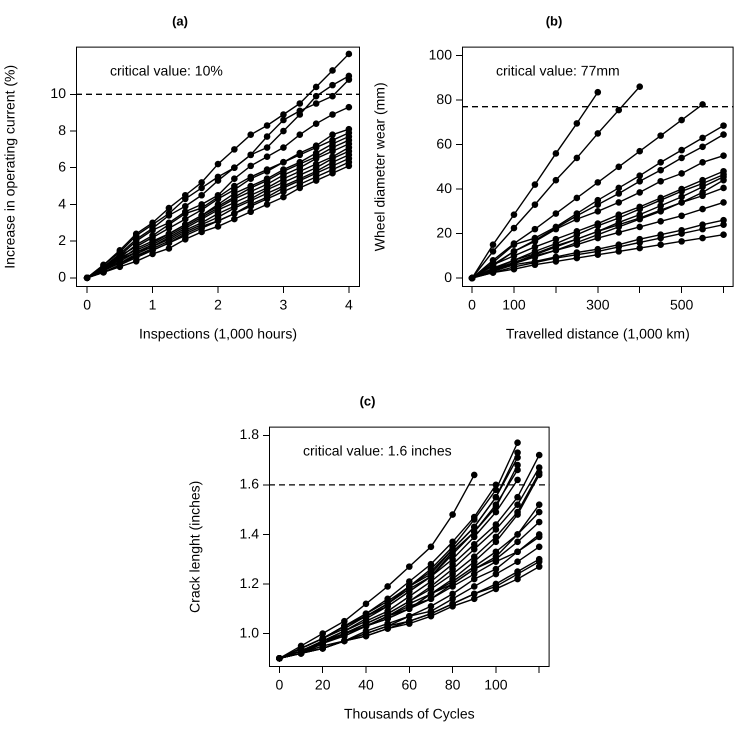 The image size is (739, 731). I want to click on y-tick-label: 4, so click(62, 203).